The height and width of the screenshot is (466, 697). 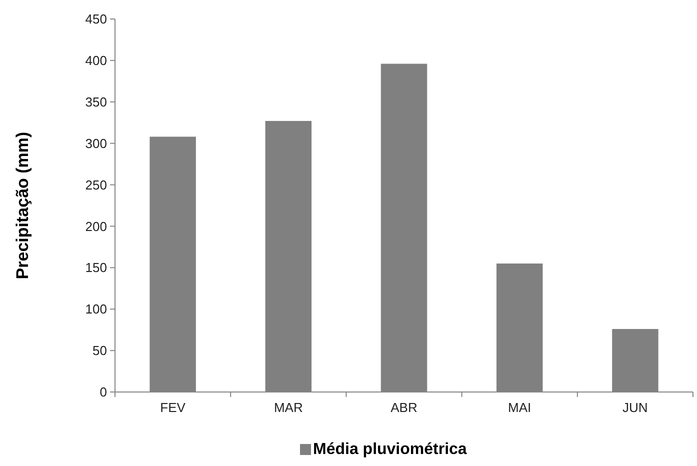 What do you see at coordinates (635, 407) in the screenshot?
I see `x-tick-label: JUN` at bounding box center [635, 407].